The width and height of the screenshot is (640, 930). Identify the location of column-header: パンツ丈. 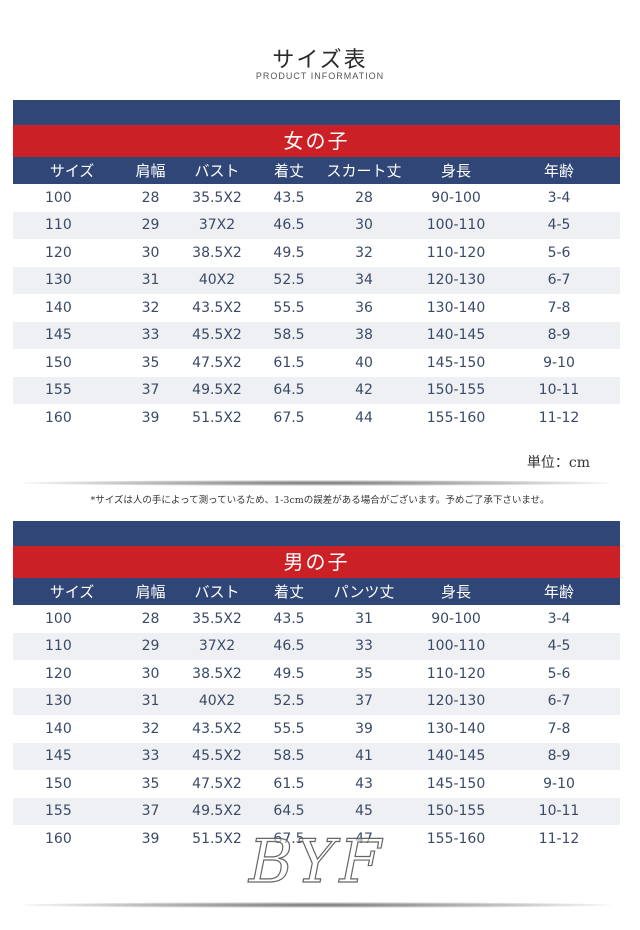
(364, 591).